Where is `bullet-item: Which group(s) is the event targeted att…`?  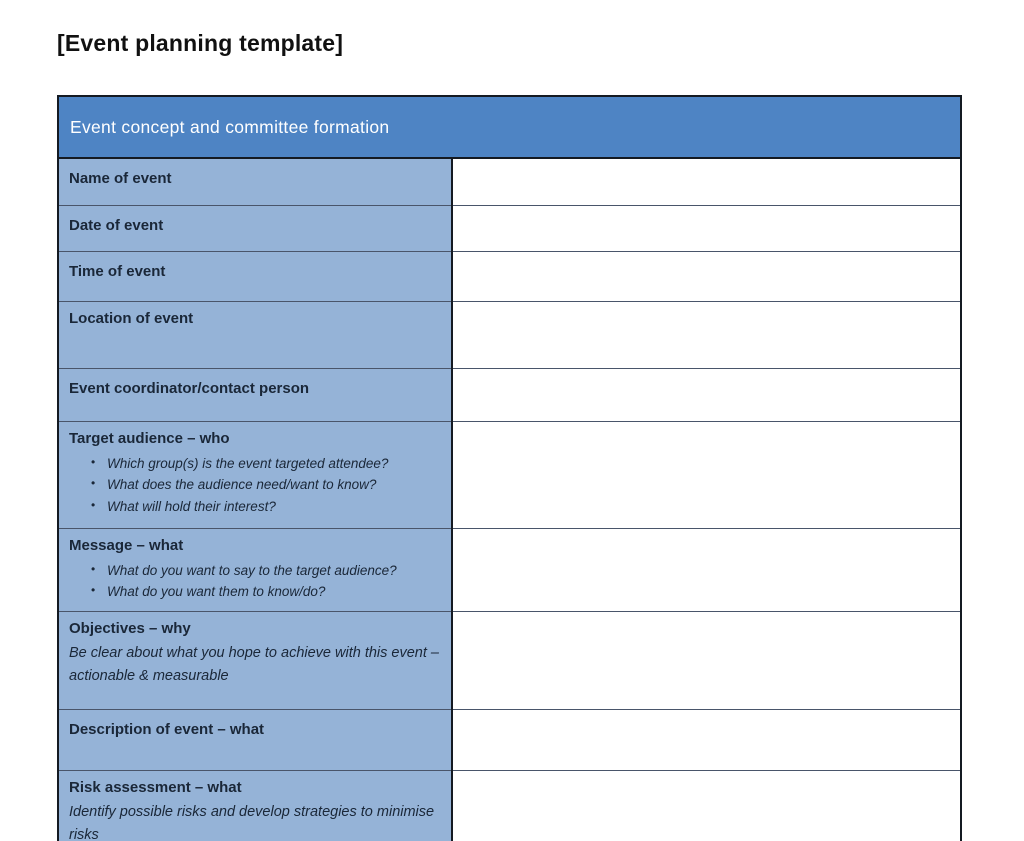
bullet-item: Which group(s) is the event targeted att… is located at coordinates (267, 464).